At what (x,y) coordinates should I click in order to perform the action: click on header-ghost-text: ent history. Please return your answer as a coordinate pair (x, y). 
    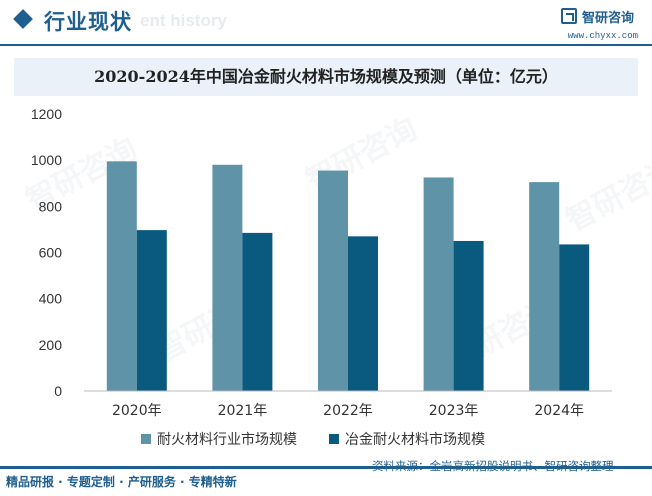
    Looking at the image, I should click on (183, 20).